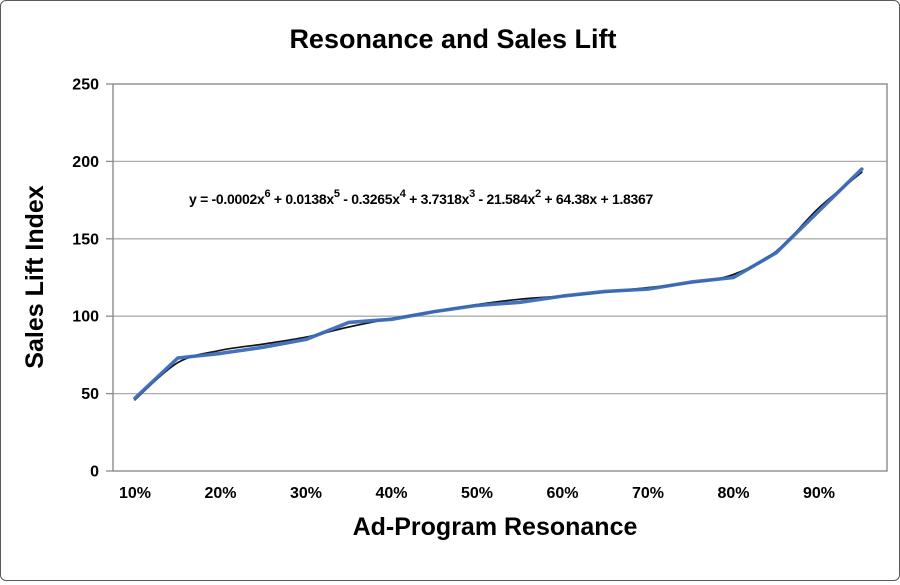 The width and height of the screenshot is (900, 585). I want to click on x-tick-label: 90%, so click(819, 493).